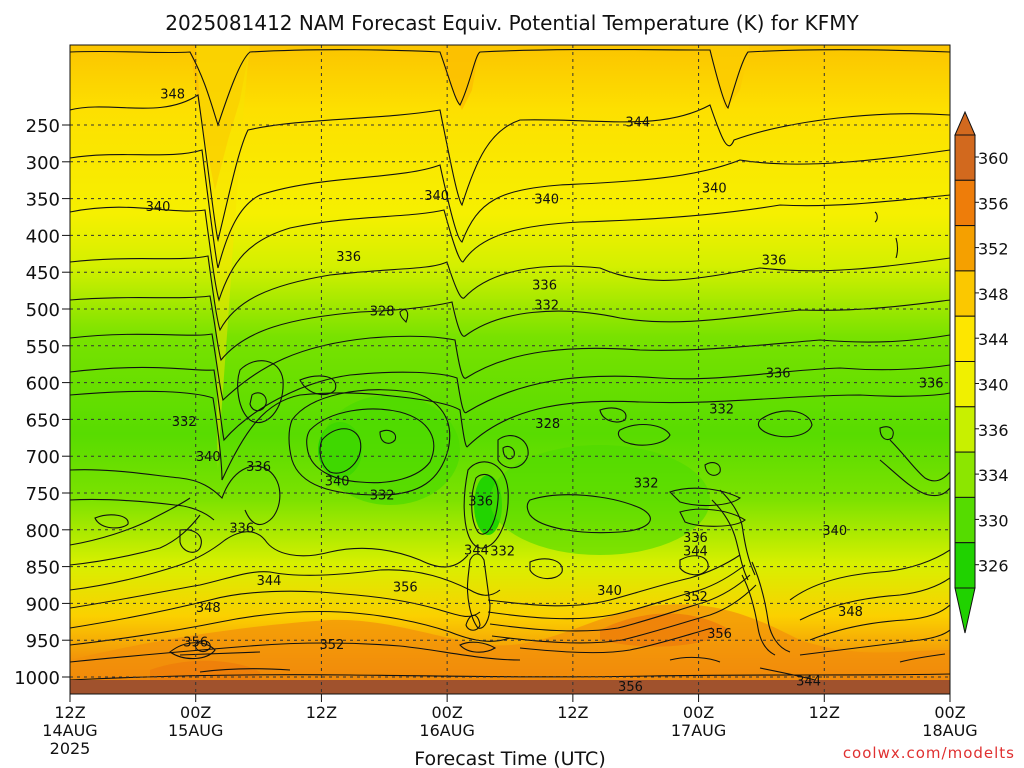 The image size is (1024, 768). I want to click on x-tick-label: 14AUG, so click(69, 730).